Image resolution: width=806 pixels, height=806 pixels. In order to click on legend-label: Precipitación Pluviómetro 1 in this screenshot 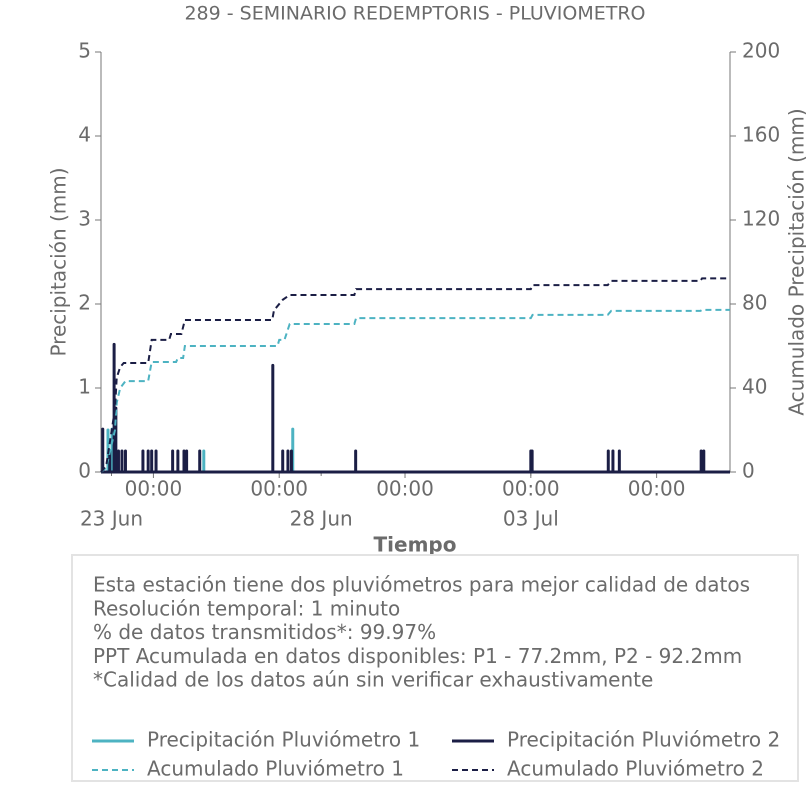, I will do `click(283, 740)`.